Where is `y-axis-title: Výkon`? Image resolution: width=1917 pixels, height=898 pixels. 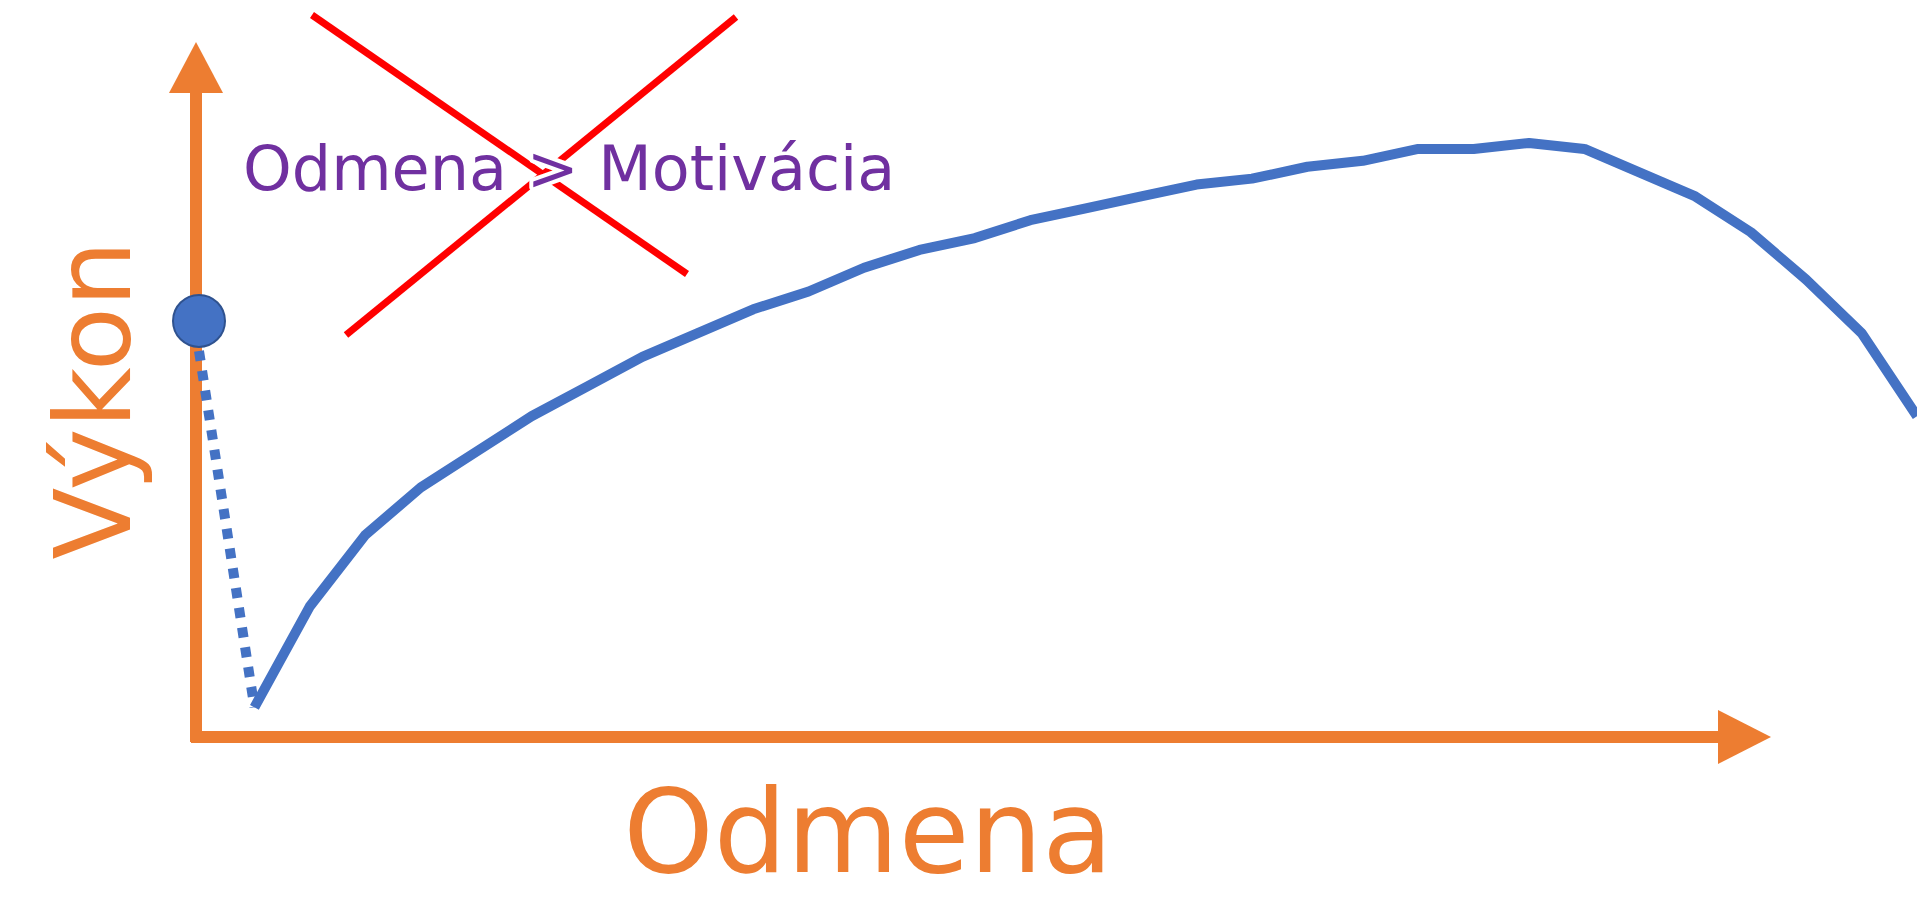
y-axis-title: Výkon is located at coordinates (94, 400).